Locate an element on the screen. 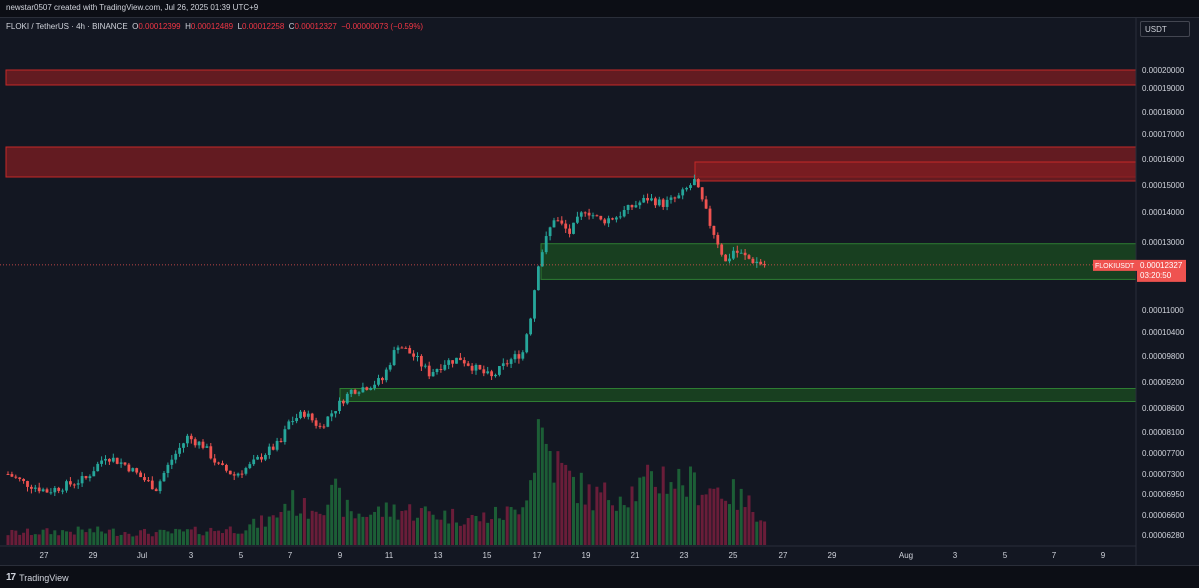 Image resolution: width=1199 pixels, height=588 pixels. y-tick-label: 0.00008600 is located at coordinates (1163, 408).